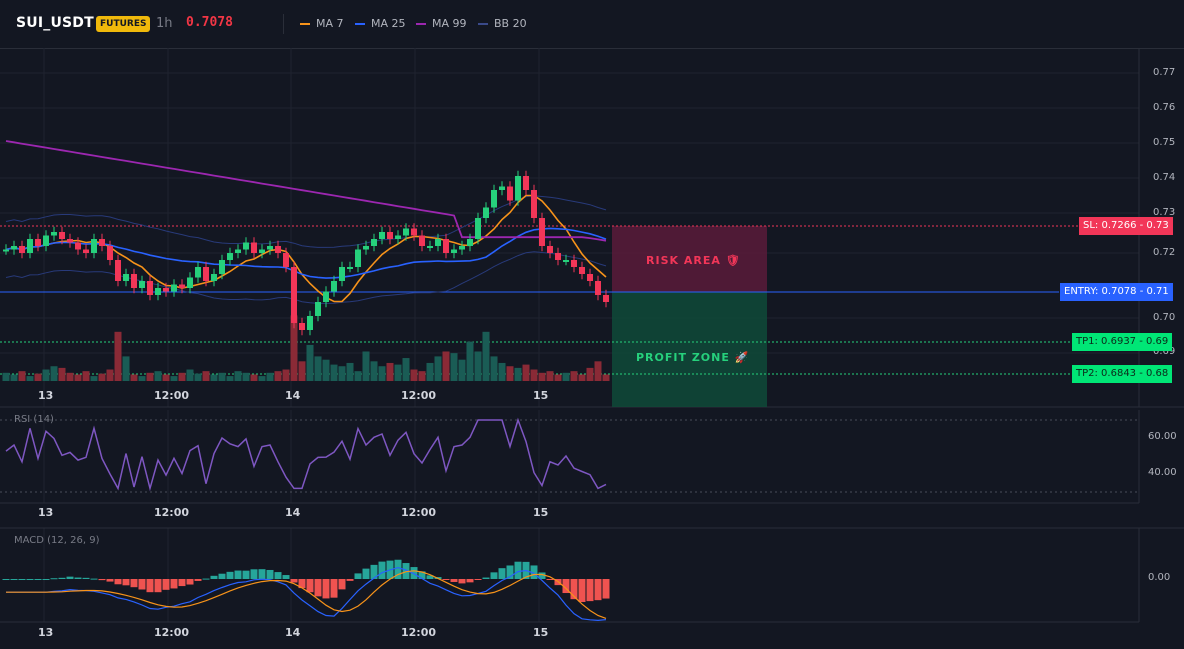 The height and width of the screenshot is (649, 1184). I want to click on timeframe-label: 1h, so click(164, 23).